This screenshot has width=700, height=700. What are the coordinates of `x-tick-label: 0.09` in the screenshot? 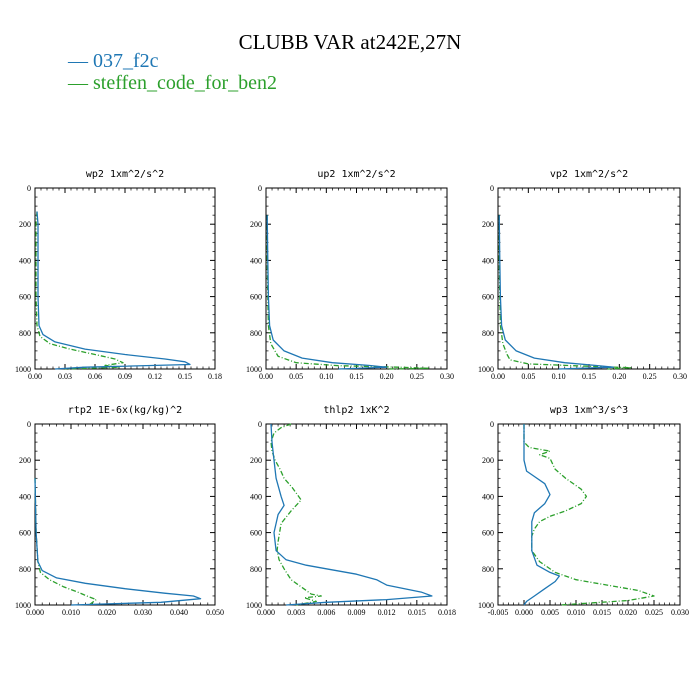 It's located at (125, 376).